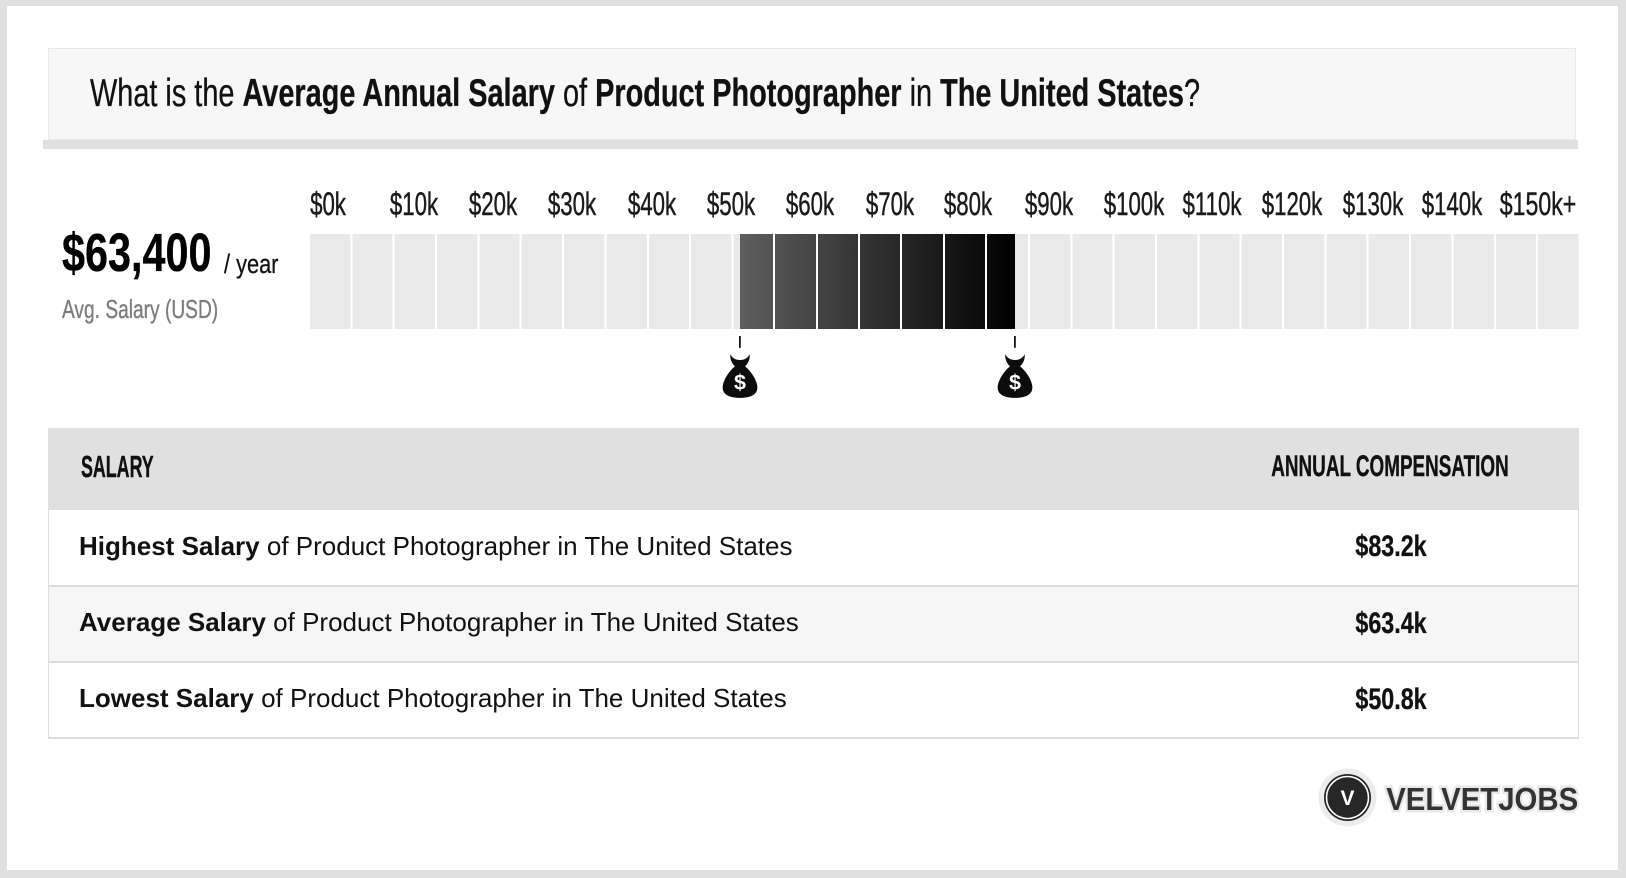  Describe the element at coordinates (1347, 798) in the screenshot. I see `svg-text: V` at that location.